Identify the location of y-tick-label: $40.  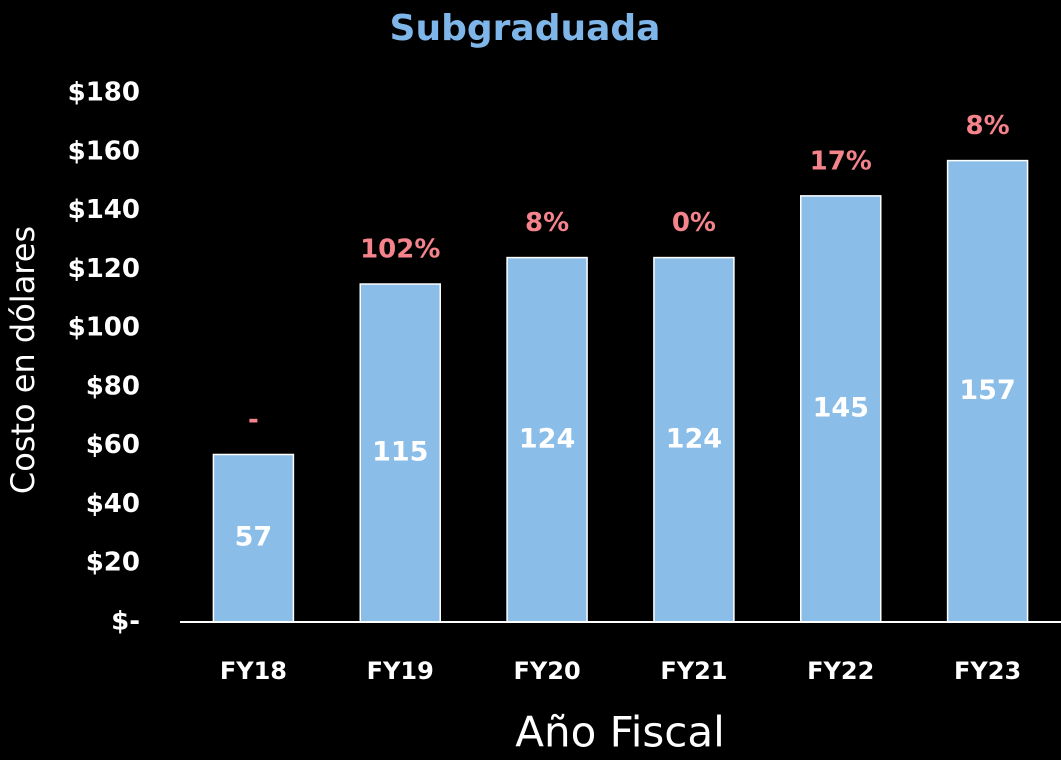
(113, 504).